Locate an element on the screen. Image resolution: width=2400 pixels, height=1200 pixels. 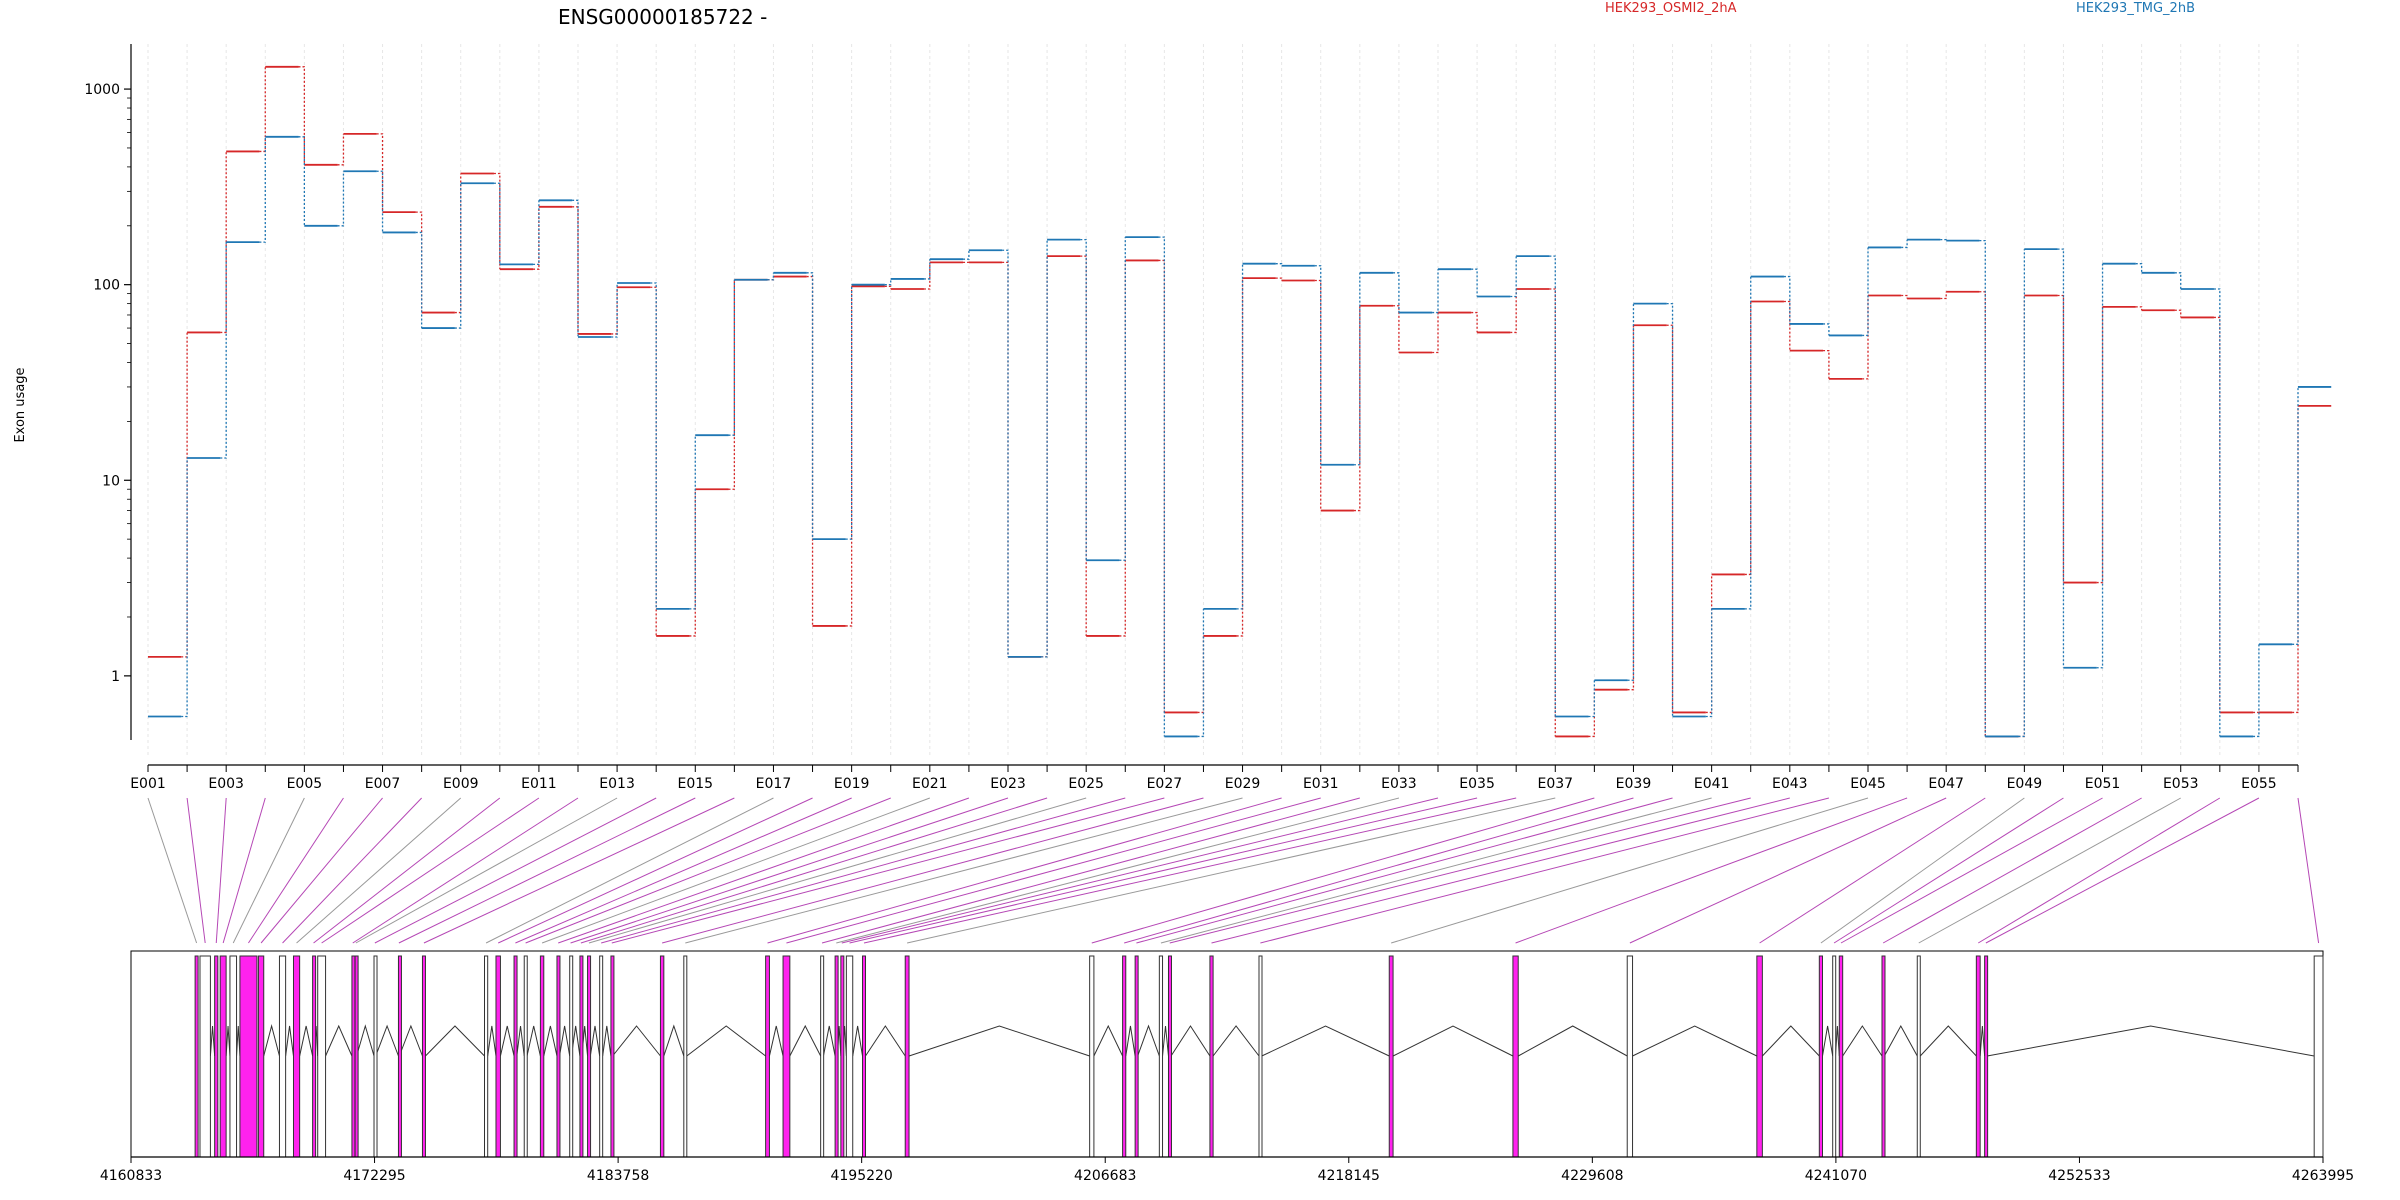
connector-e052 is located at coordinates (2012, 870).